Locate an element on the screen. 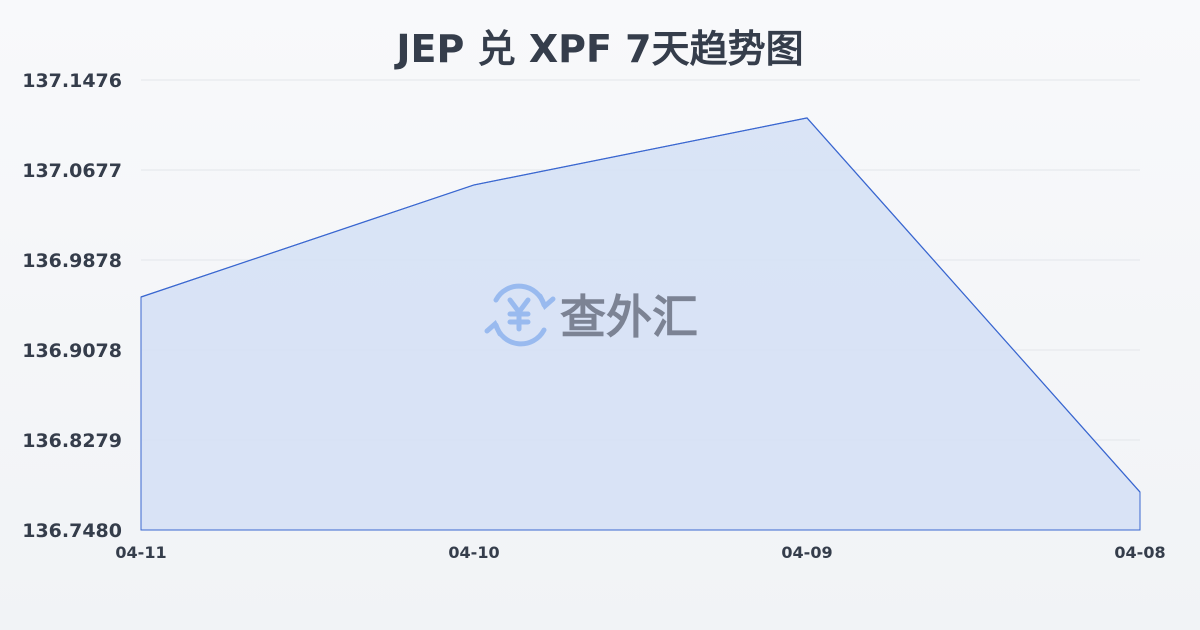  y-tick-label: 136.8279 is located at coordinates (72, 441).